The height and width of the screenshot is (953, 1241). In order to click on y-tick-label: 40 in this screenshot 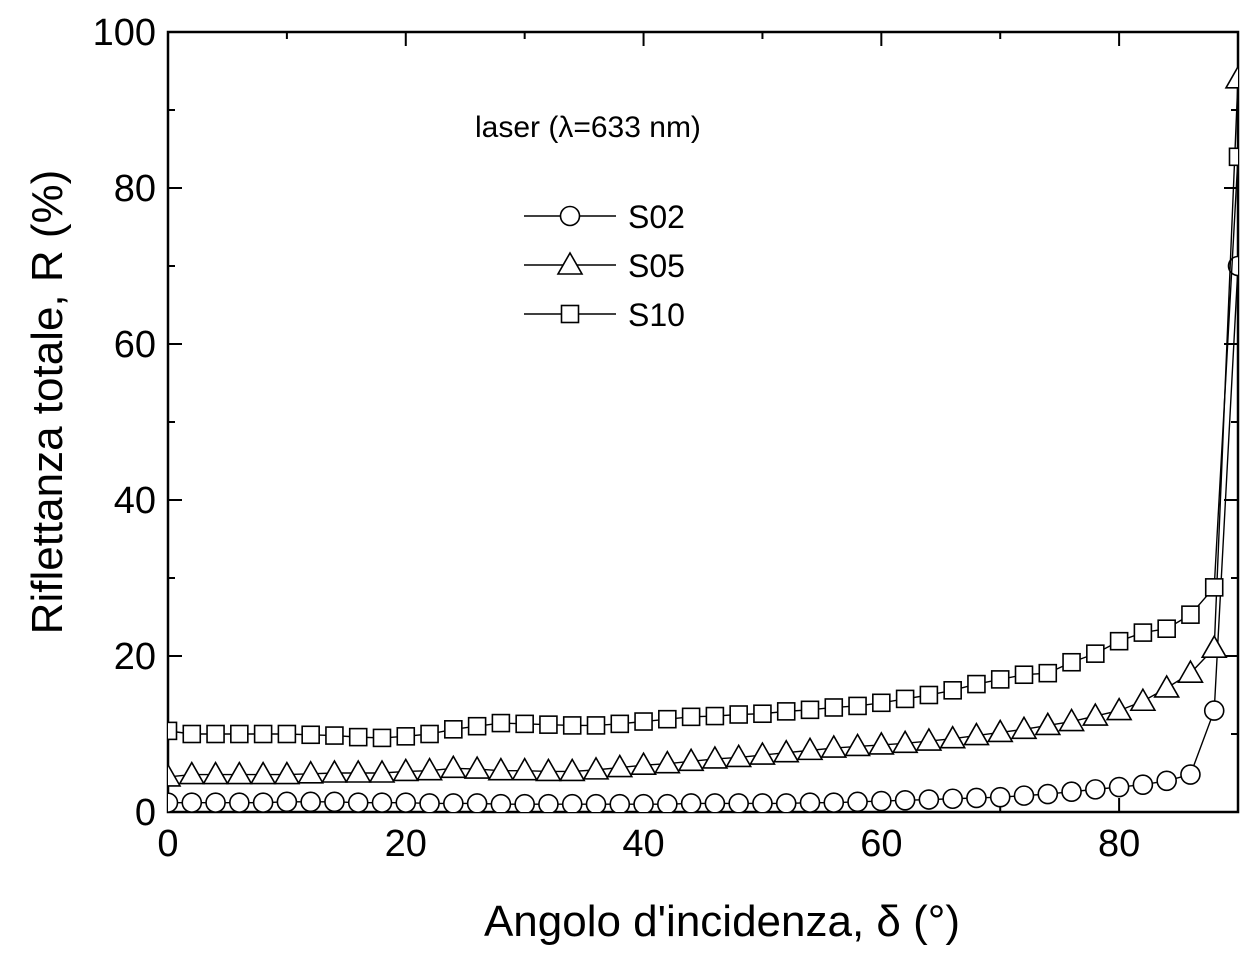, I will do `click(135, 501)`.